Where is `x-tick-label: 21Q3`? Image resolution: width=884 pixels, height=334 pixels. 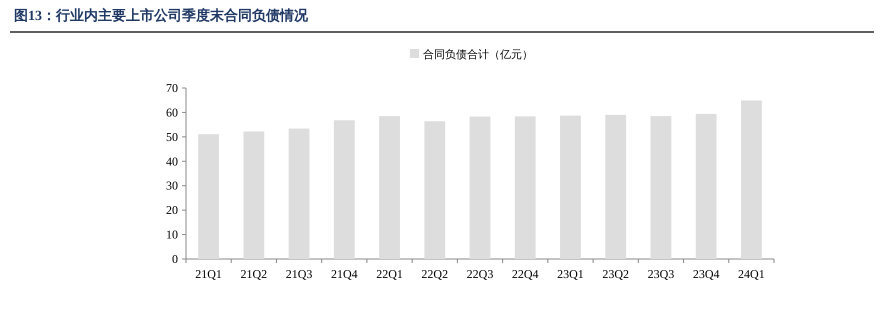
x-tick-label: 21Q3 is located at coordinates (299, 274).